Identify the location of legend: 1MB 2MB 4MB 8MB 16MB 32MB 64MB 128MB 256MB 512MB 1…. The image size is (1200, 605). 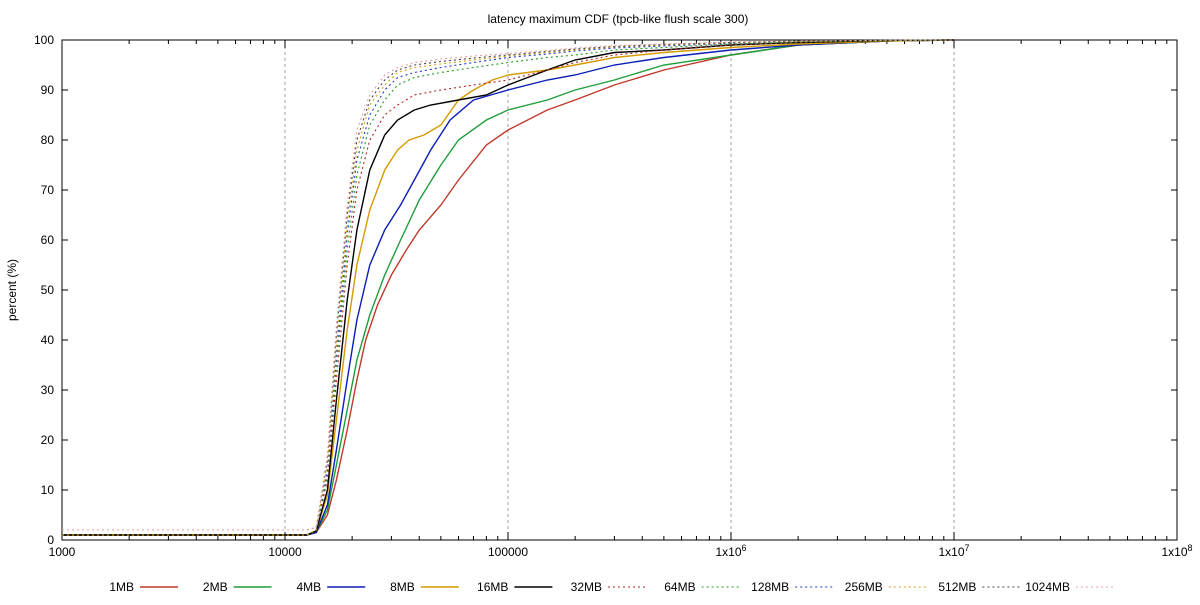
(611, 587).